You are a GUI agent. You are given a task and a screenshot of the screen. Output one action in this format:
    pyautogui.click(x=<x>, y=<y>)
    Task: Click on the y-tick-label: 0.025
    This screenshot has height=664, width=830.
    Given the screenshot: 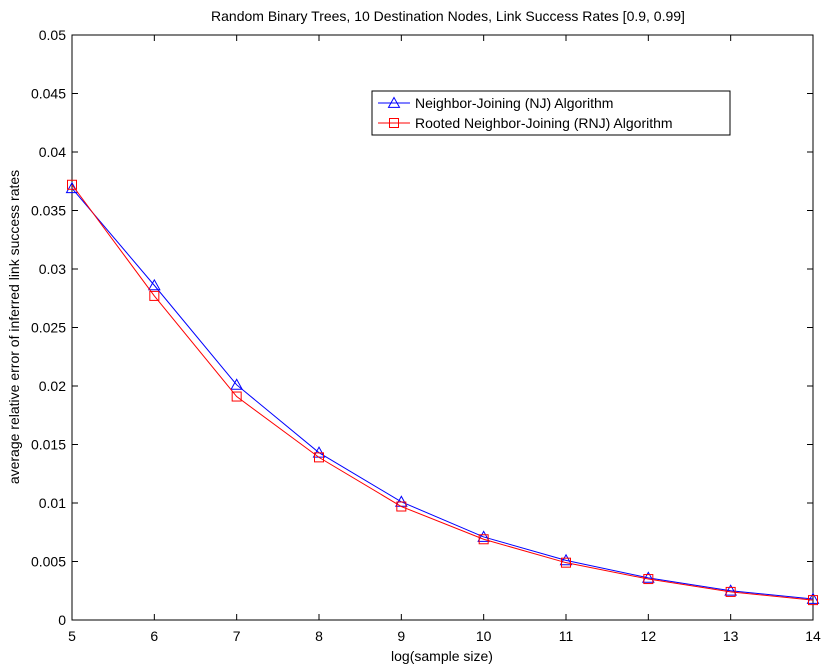 What is the action you would take?
    pyautogui.click(x=48, y=328)
    